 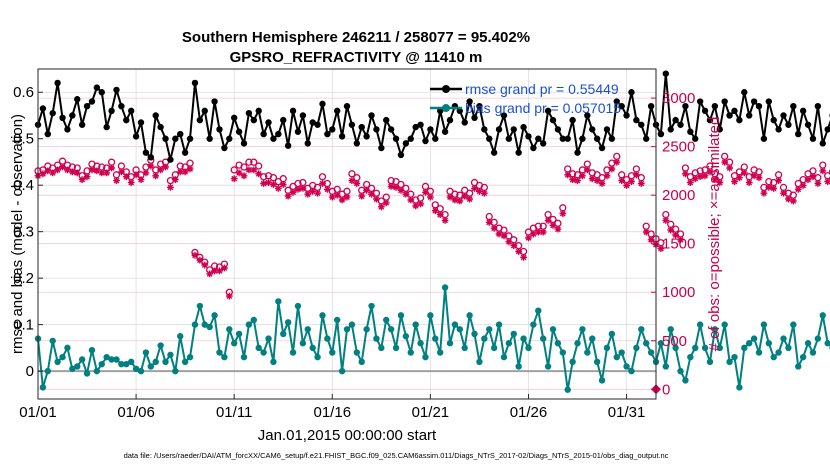 I want to click on y-right-tick-label-0: 0, so click(x=666, y=389).